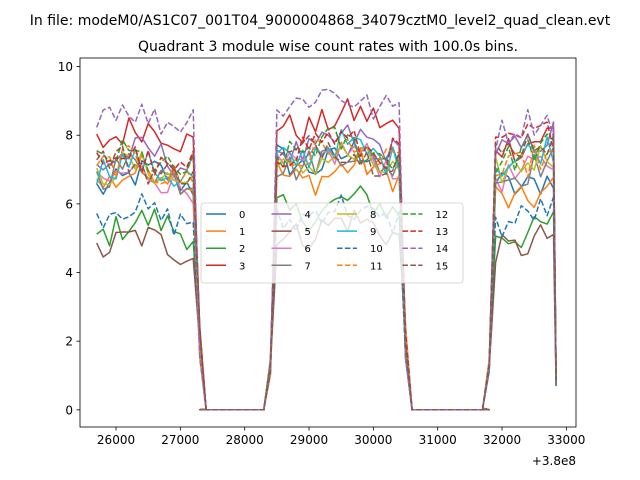 This screenshot has height=480, width=640. I want to click on legend-label-10: 10, so click(376, 249).